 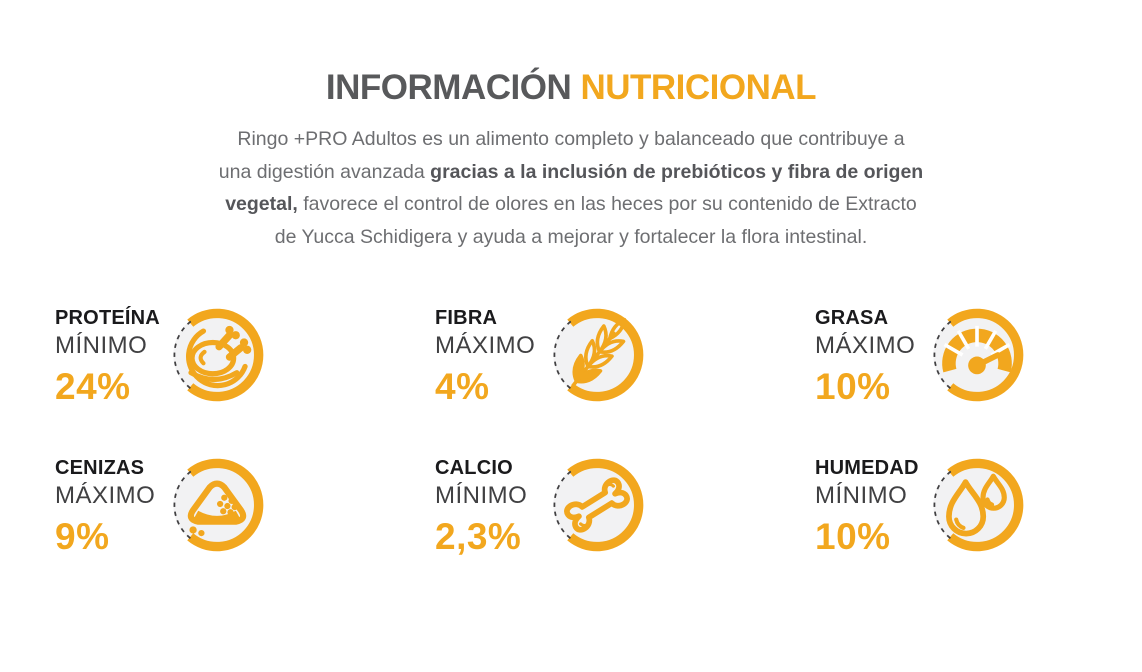 I want to click on nutrient-text-block: GRASA MÁXIMO 10%, so click(x=870, y=353).